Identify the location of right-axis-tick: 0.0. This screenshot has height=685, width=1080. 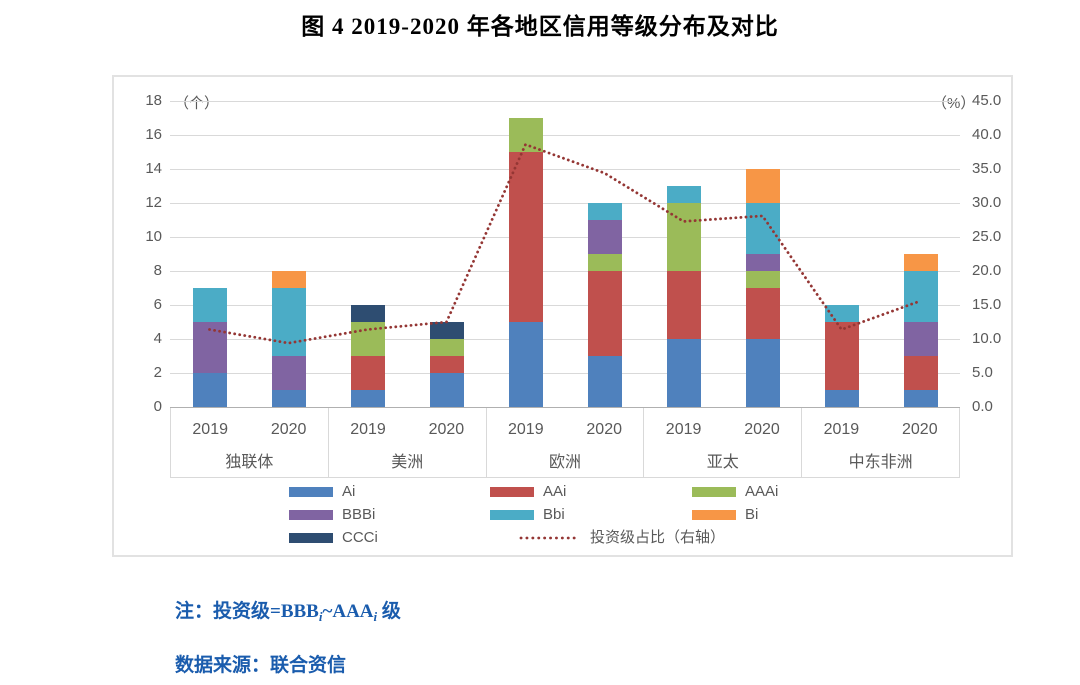
(982, 406).